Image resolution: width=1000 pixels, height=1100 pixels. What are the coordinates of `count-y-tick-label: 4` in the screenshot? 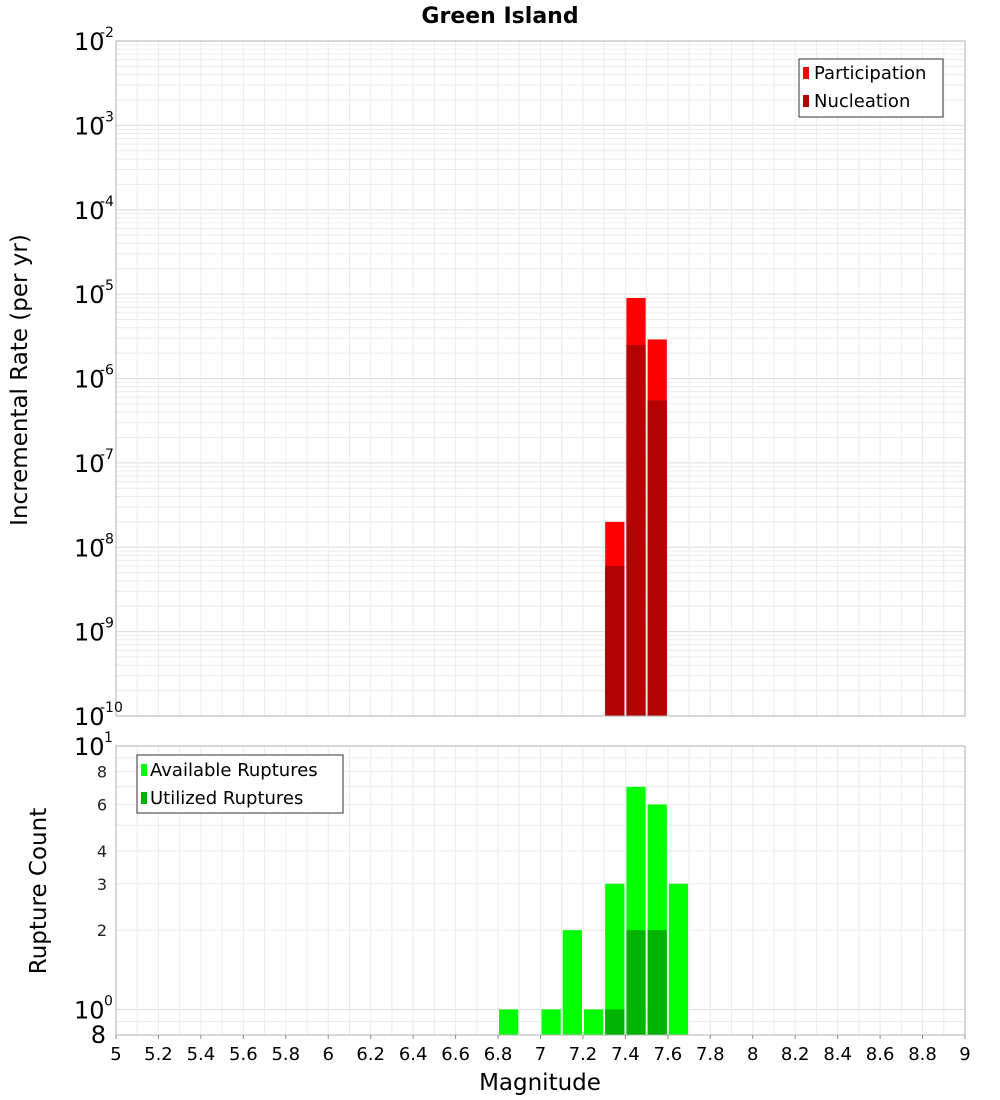 It's located at (102, 851).